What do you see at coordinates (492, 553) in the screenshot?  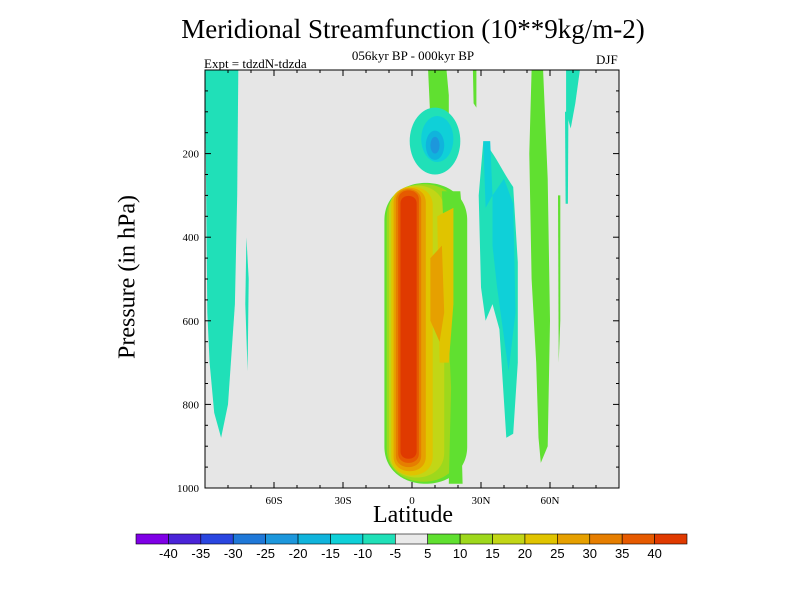 I see `colorbar-label: 15` at bounding box center [492, 553].